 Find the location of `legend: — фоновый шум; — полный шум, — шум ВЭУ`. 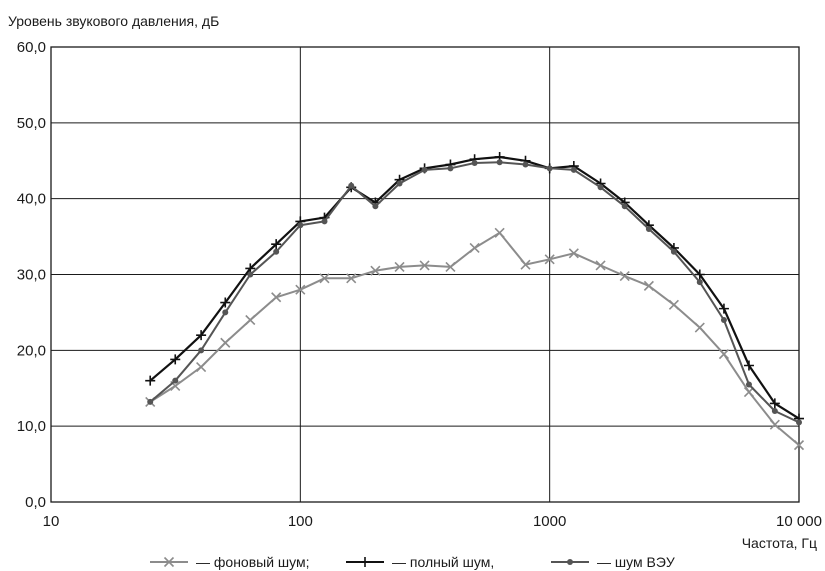

legend: — фоновый шум; — полный шум, — шум ВЭУ is located at coordinates (412, 562).